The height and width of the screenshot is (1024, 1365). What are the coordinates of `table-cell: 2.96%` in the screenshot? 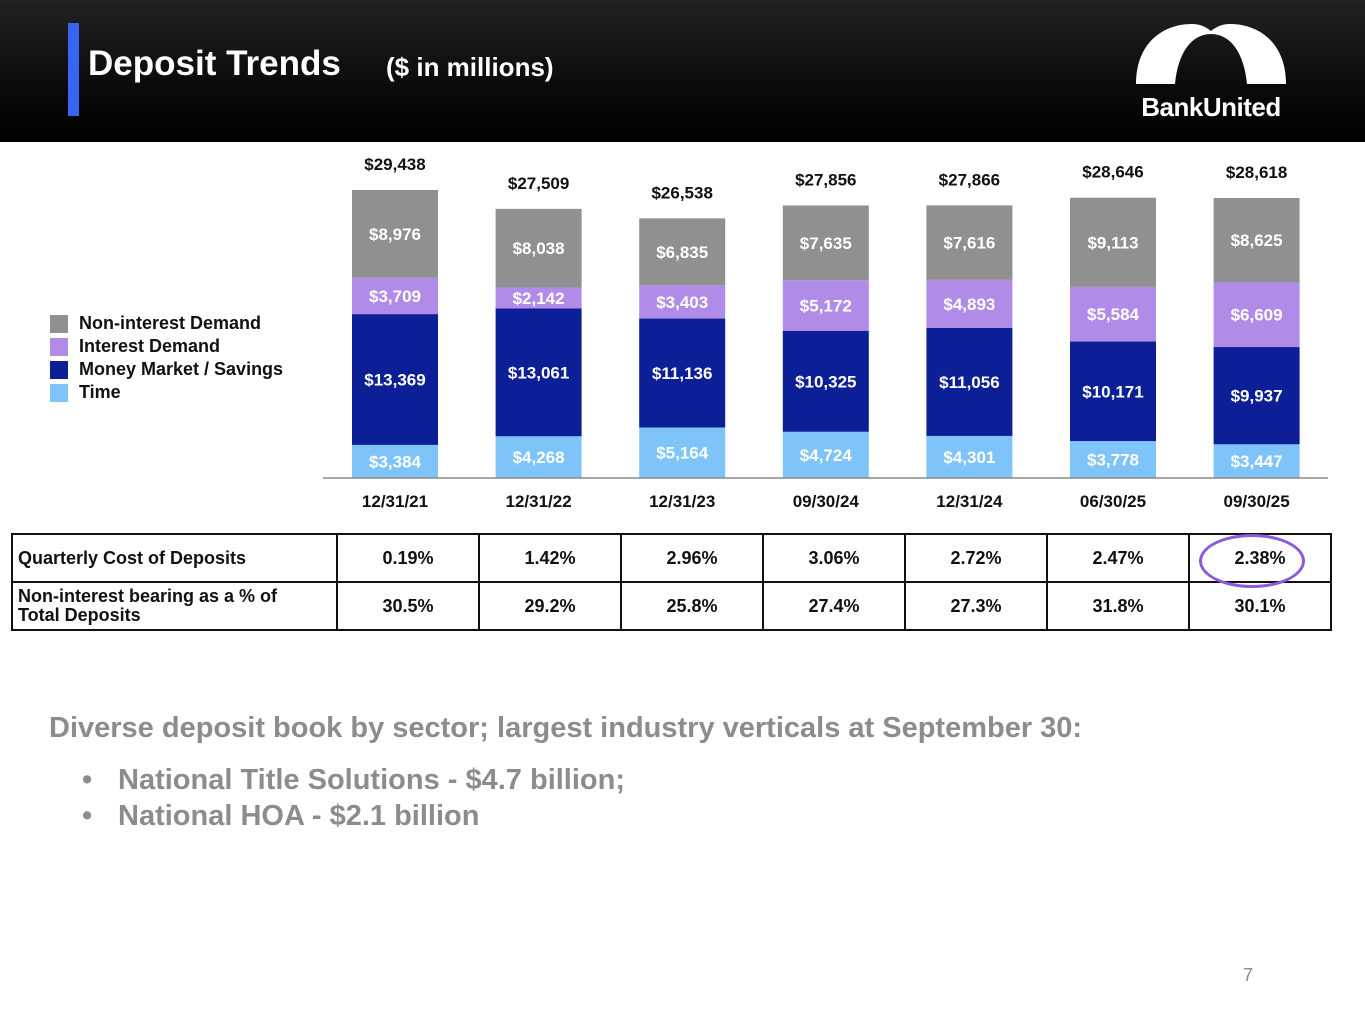 It's located at (692, 558).